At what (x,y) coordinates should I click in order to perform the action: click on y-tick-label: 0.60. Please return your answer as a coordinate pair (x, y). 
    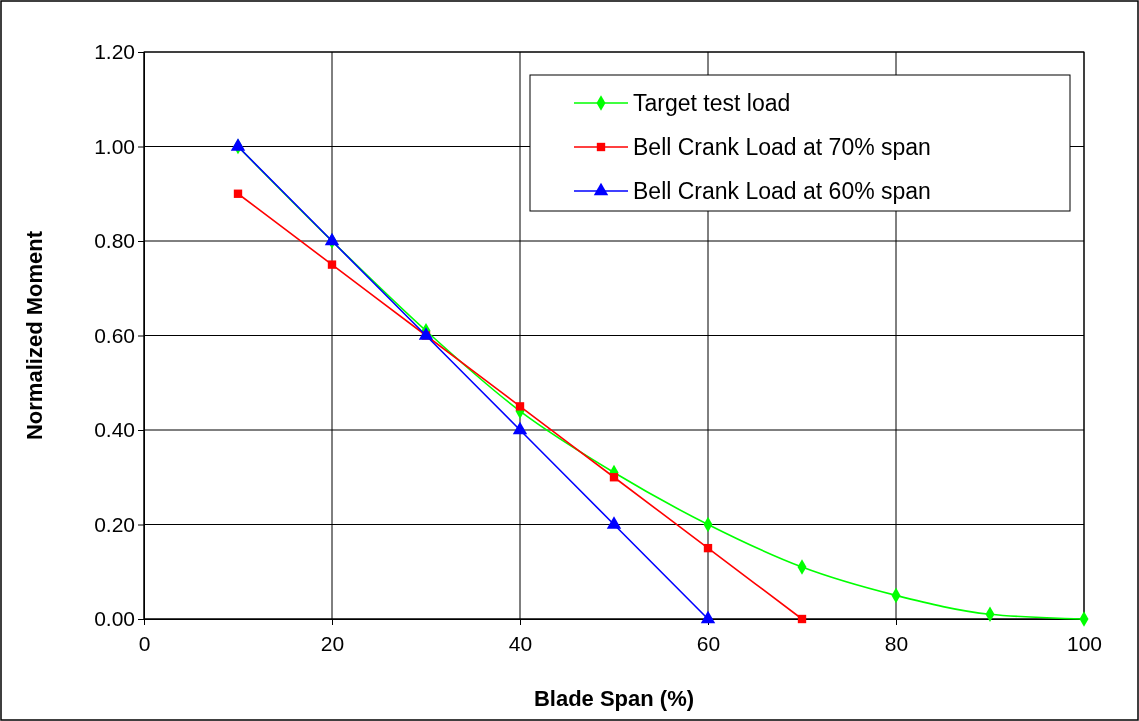
    Looking at the image, I should click on (114, 335).